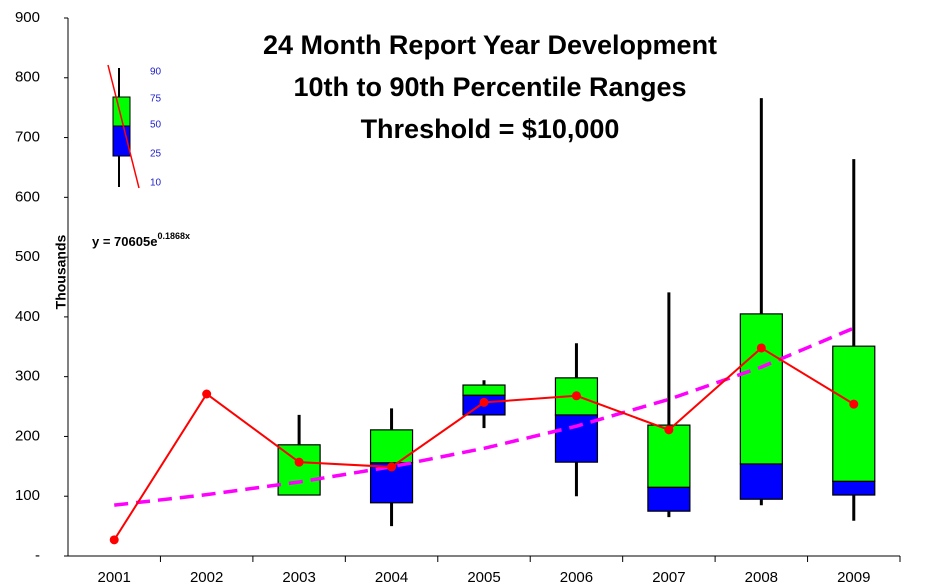 This screenshot has width=928, height=588. Describe the element at coordinates (576, 577) in the screenshot. I see `x-tick-label: 2006` at that location.